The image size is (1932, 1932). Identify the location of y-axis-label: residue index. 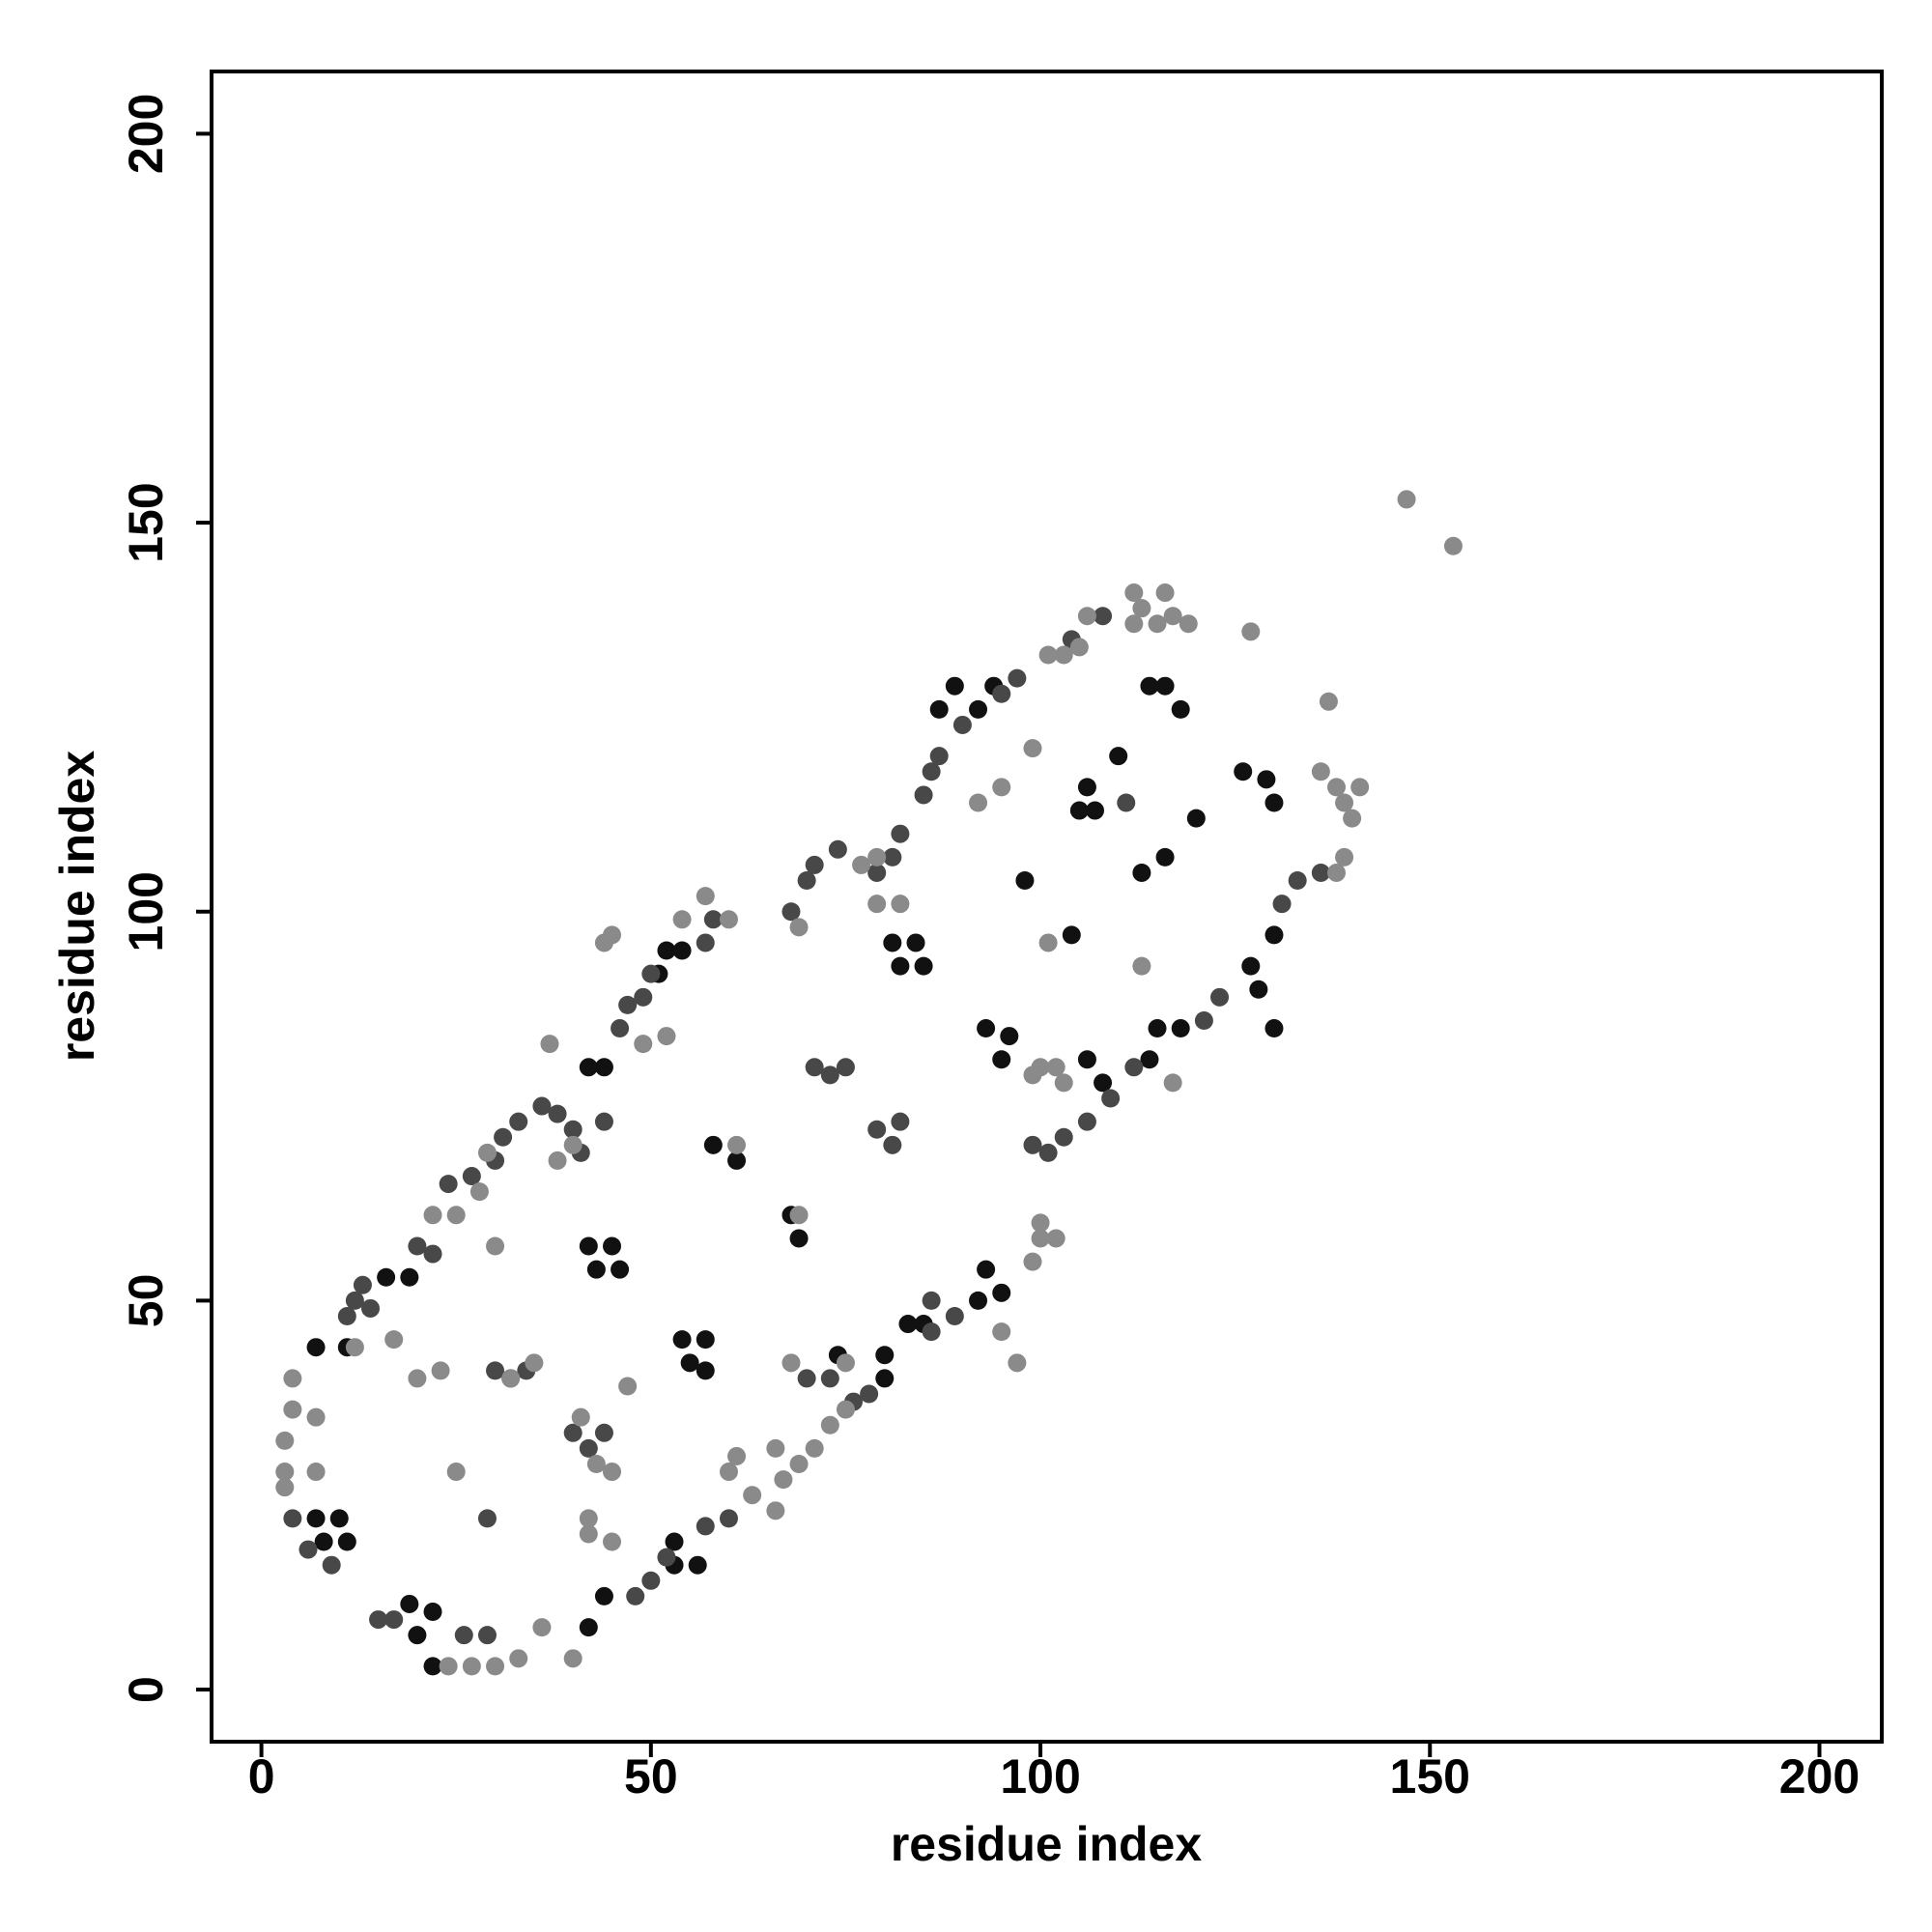
(77, 907).